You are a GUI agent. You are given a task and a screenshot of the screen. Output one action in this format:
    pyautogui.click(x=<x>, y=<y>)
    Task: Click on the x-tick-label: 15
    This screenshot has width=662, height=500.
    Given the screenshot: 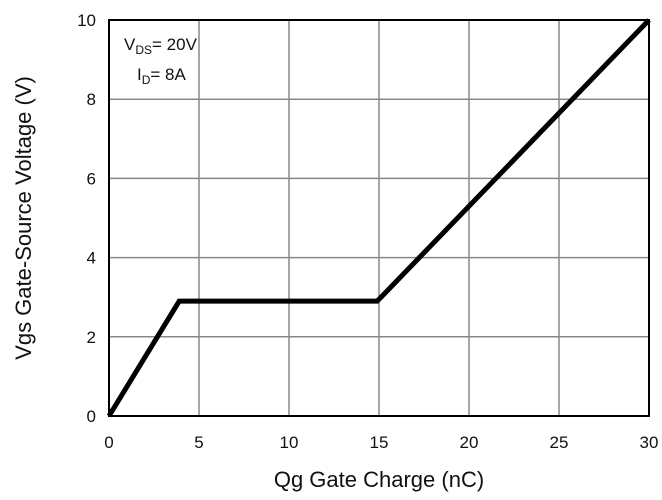 What is the action you would take?
    pyautogui.click(x=379, y=442)
    